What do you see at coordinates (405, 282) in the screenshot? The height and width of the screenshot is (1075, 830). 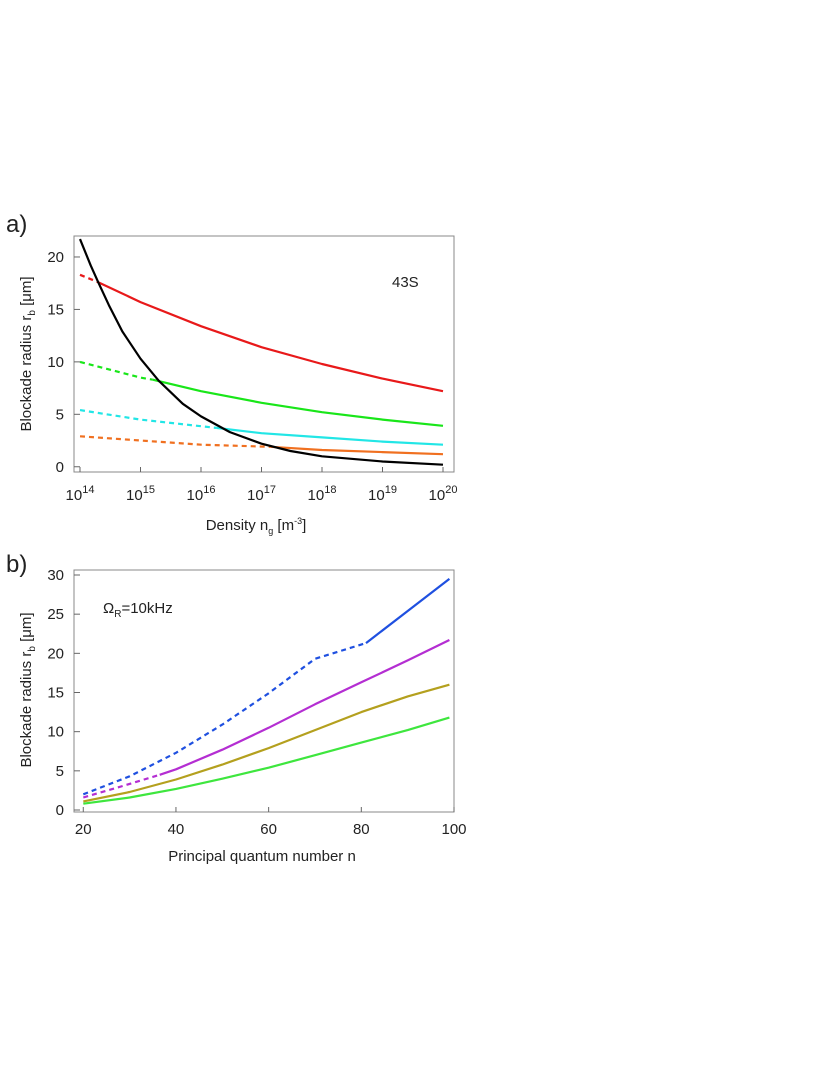 I see `panel-a-annotation: 43S` at bounding box center [405, 282].